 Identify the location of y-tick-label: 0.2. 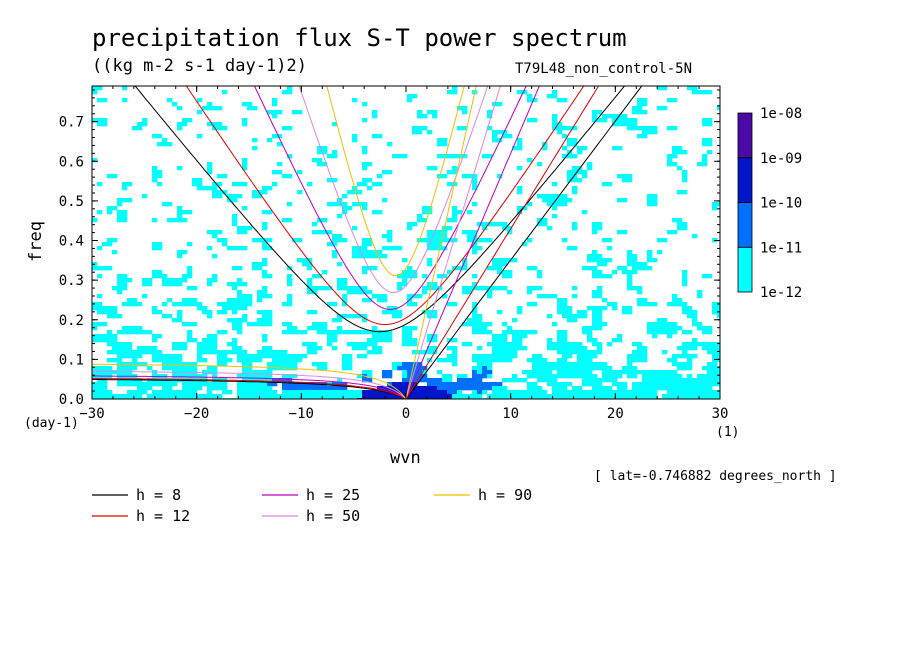
(71, 321).